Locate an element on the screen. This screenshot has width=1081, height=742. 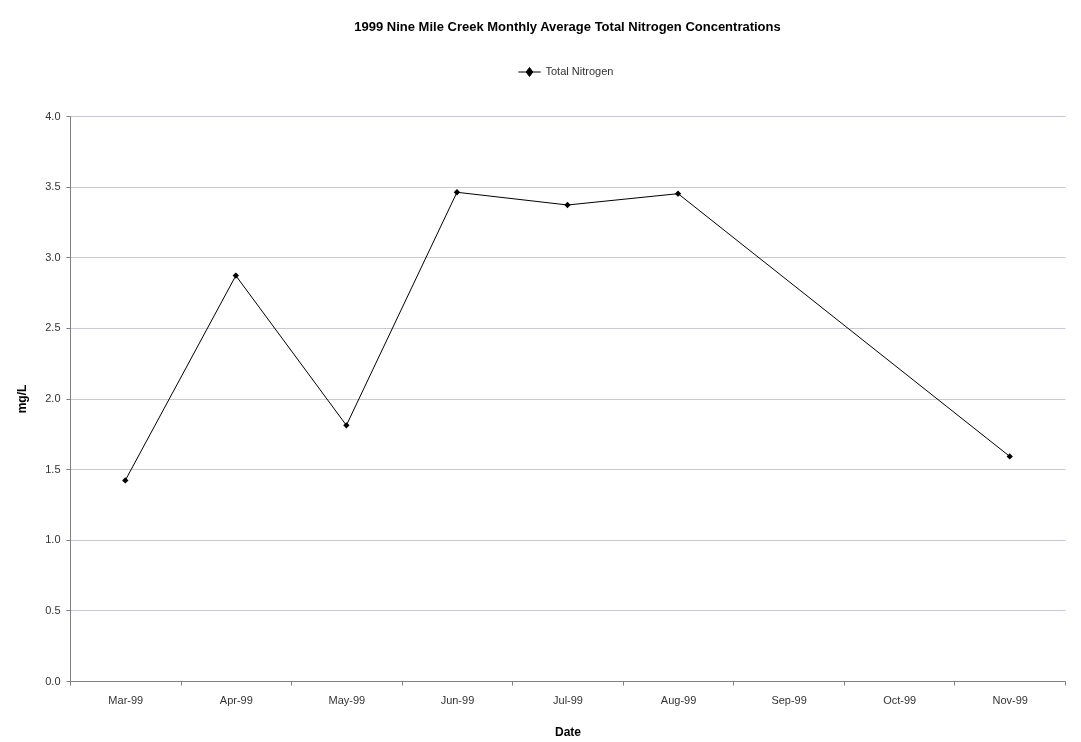
y-axis-title: mg/L is located at coordinates (22, 399).